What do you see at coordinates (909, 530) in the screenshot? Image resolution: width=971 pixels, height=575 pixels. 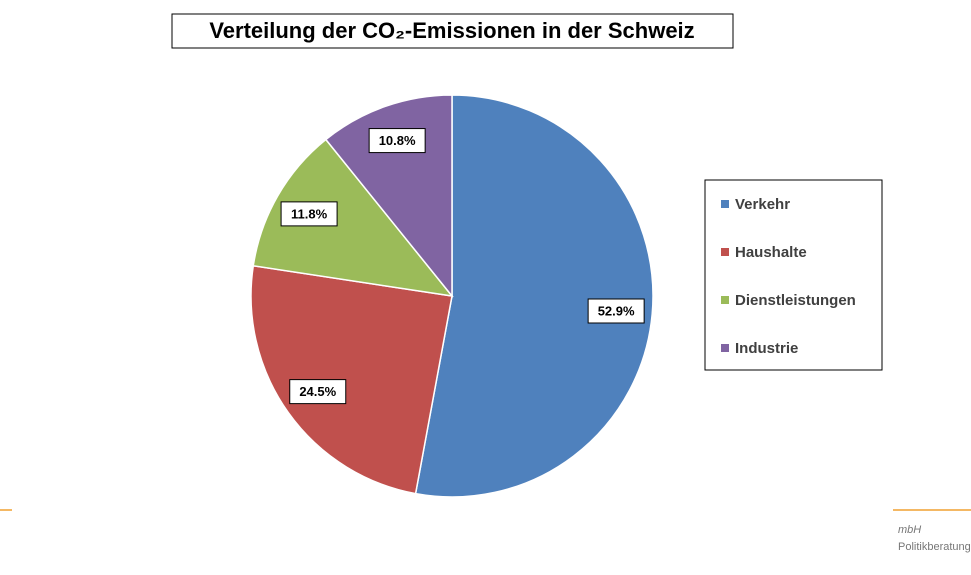 I see `footer-text: mbH` at bounding box center [909, 530].